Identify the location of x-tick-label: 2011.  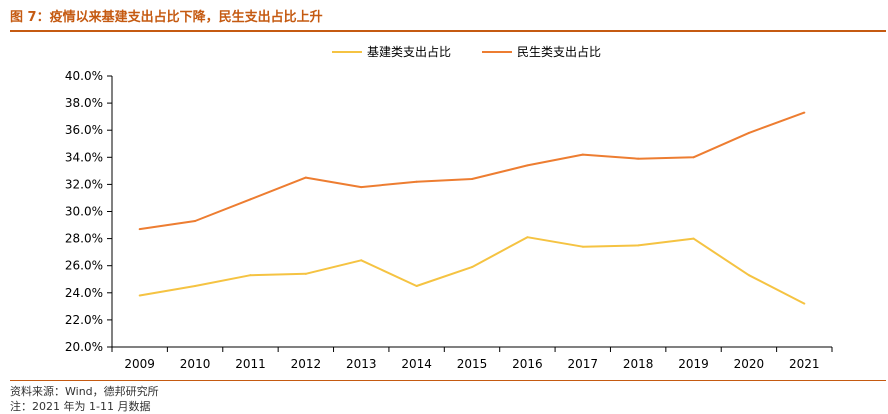
(250, 364).